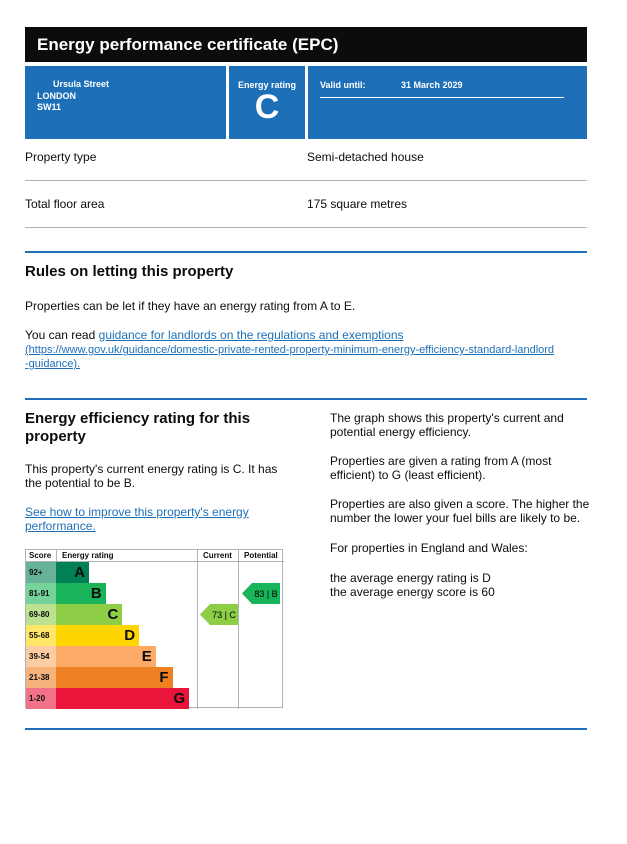 The height and width of the screenshot is (844, 627). I want to click on column-header: Energy rating, so click(88, 555).